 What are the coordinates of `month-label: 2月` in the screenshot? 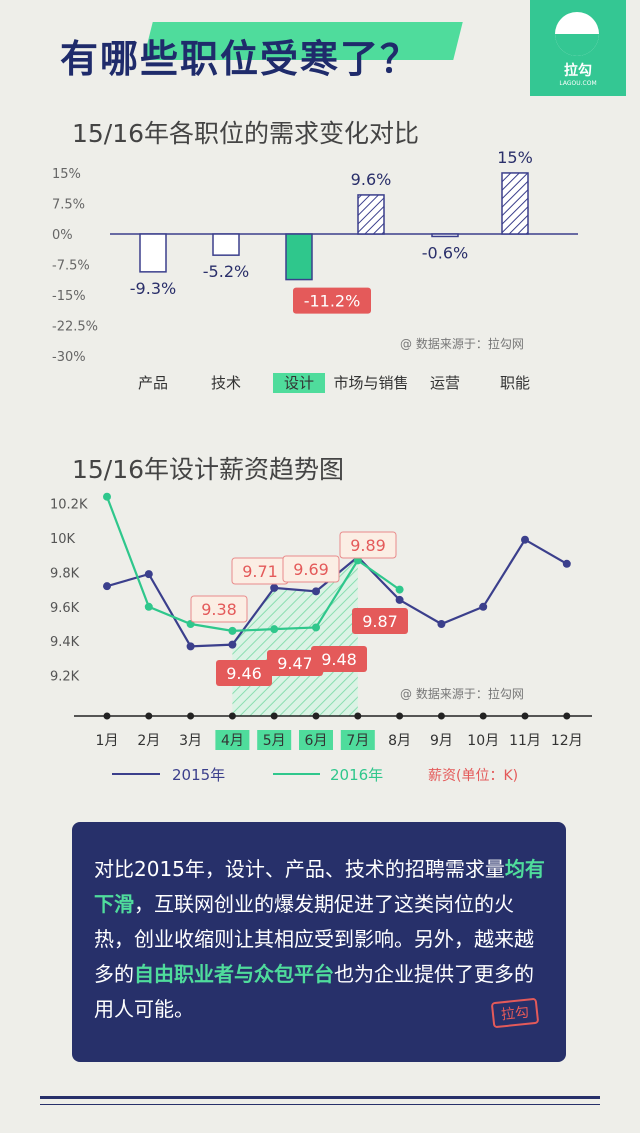 It's located at (148, 741).